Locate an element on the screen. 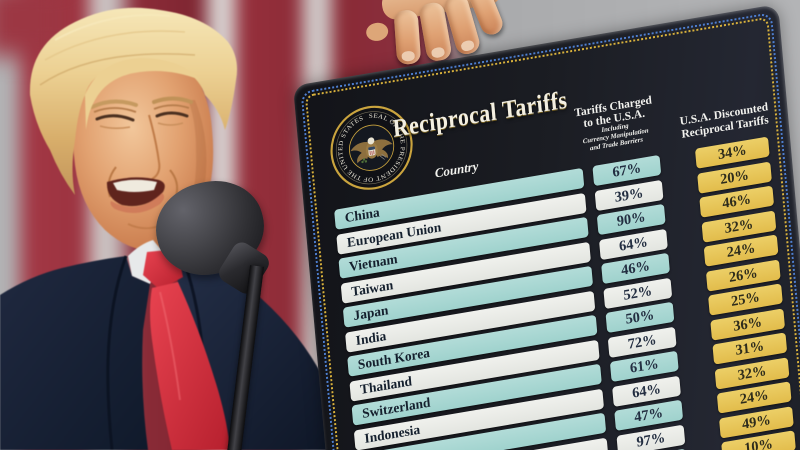 This screenshot has width=800, height=450. hand-thumb is located at coordinates (377, 32).